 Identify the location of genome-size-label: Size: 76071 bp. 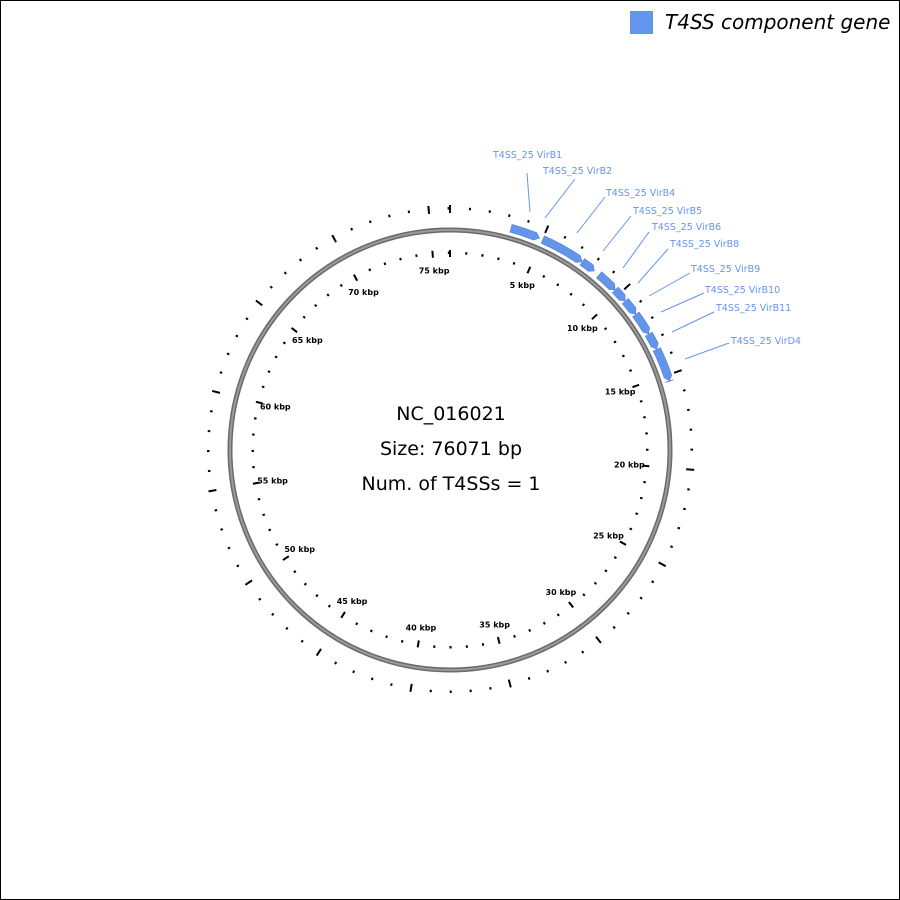
(451, 449).